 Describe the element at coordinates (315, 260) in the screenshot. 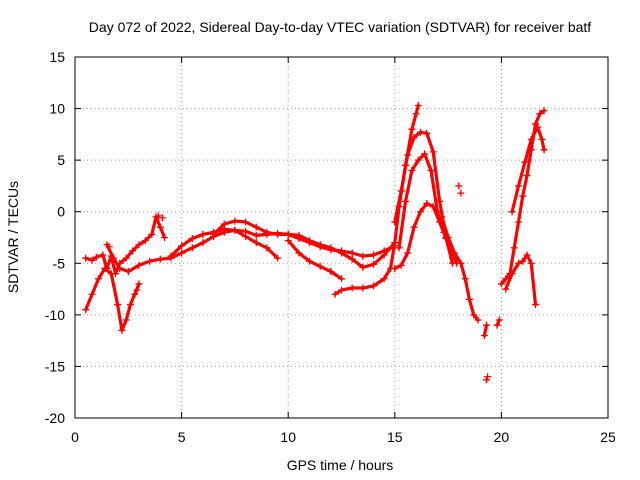

I see `series-arc-f` at that location.